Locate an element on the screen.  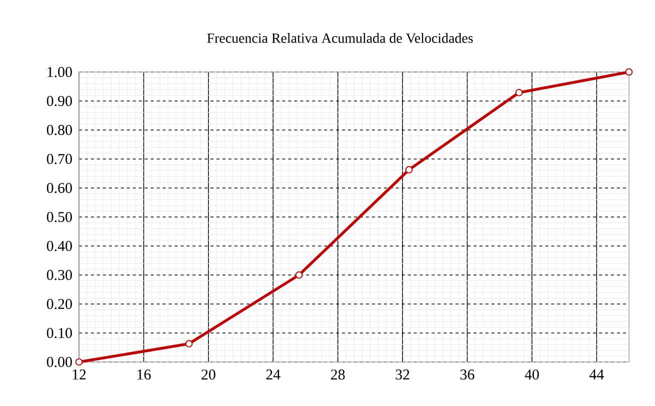
y-tick-label: 0.30 is located at coordinates (59, 275).